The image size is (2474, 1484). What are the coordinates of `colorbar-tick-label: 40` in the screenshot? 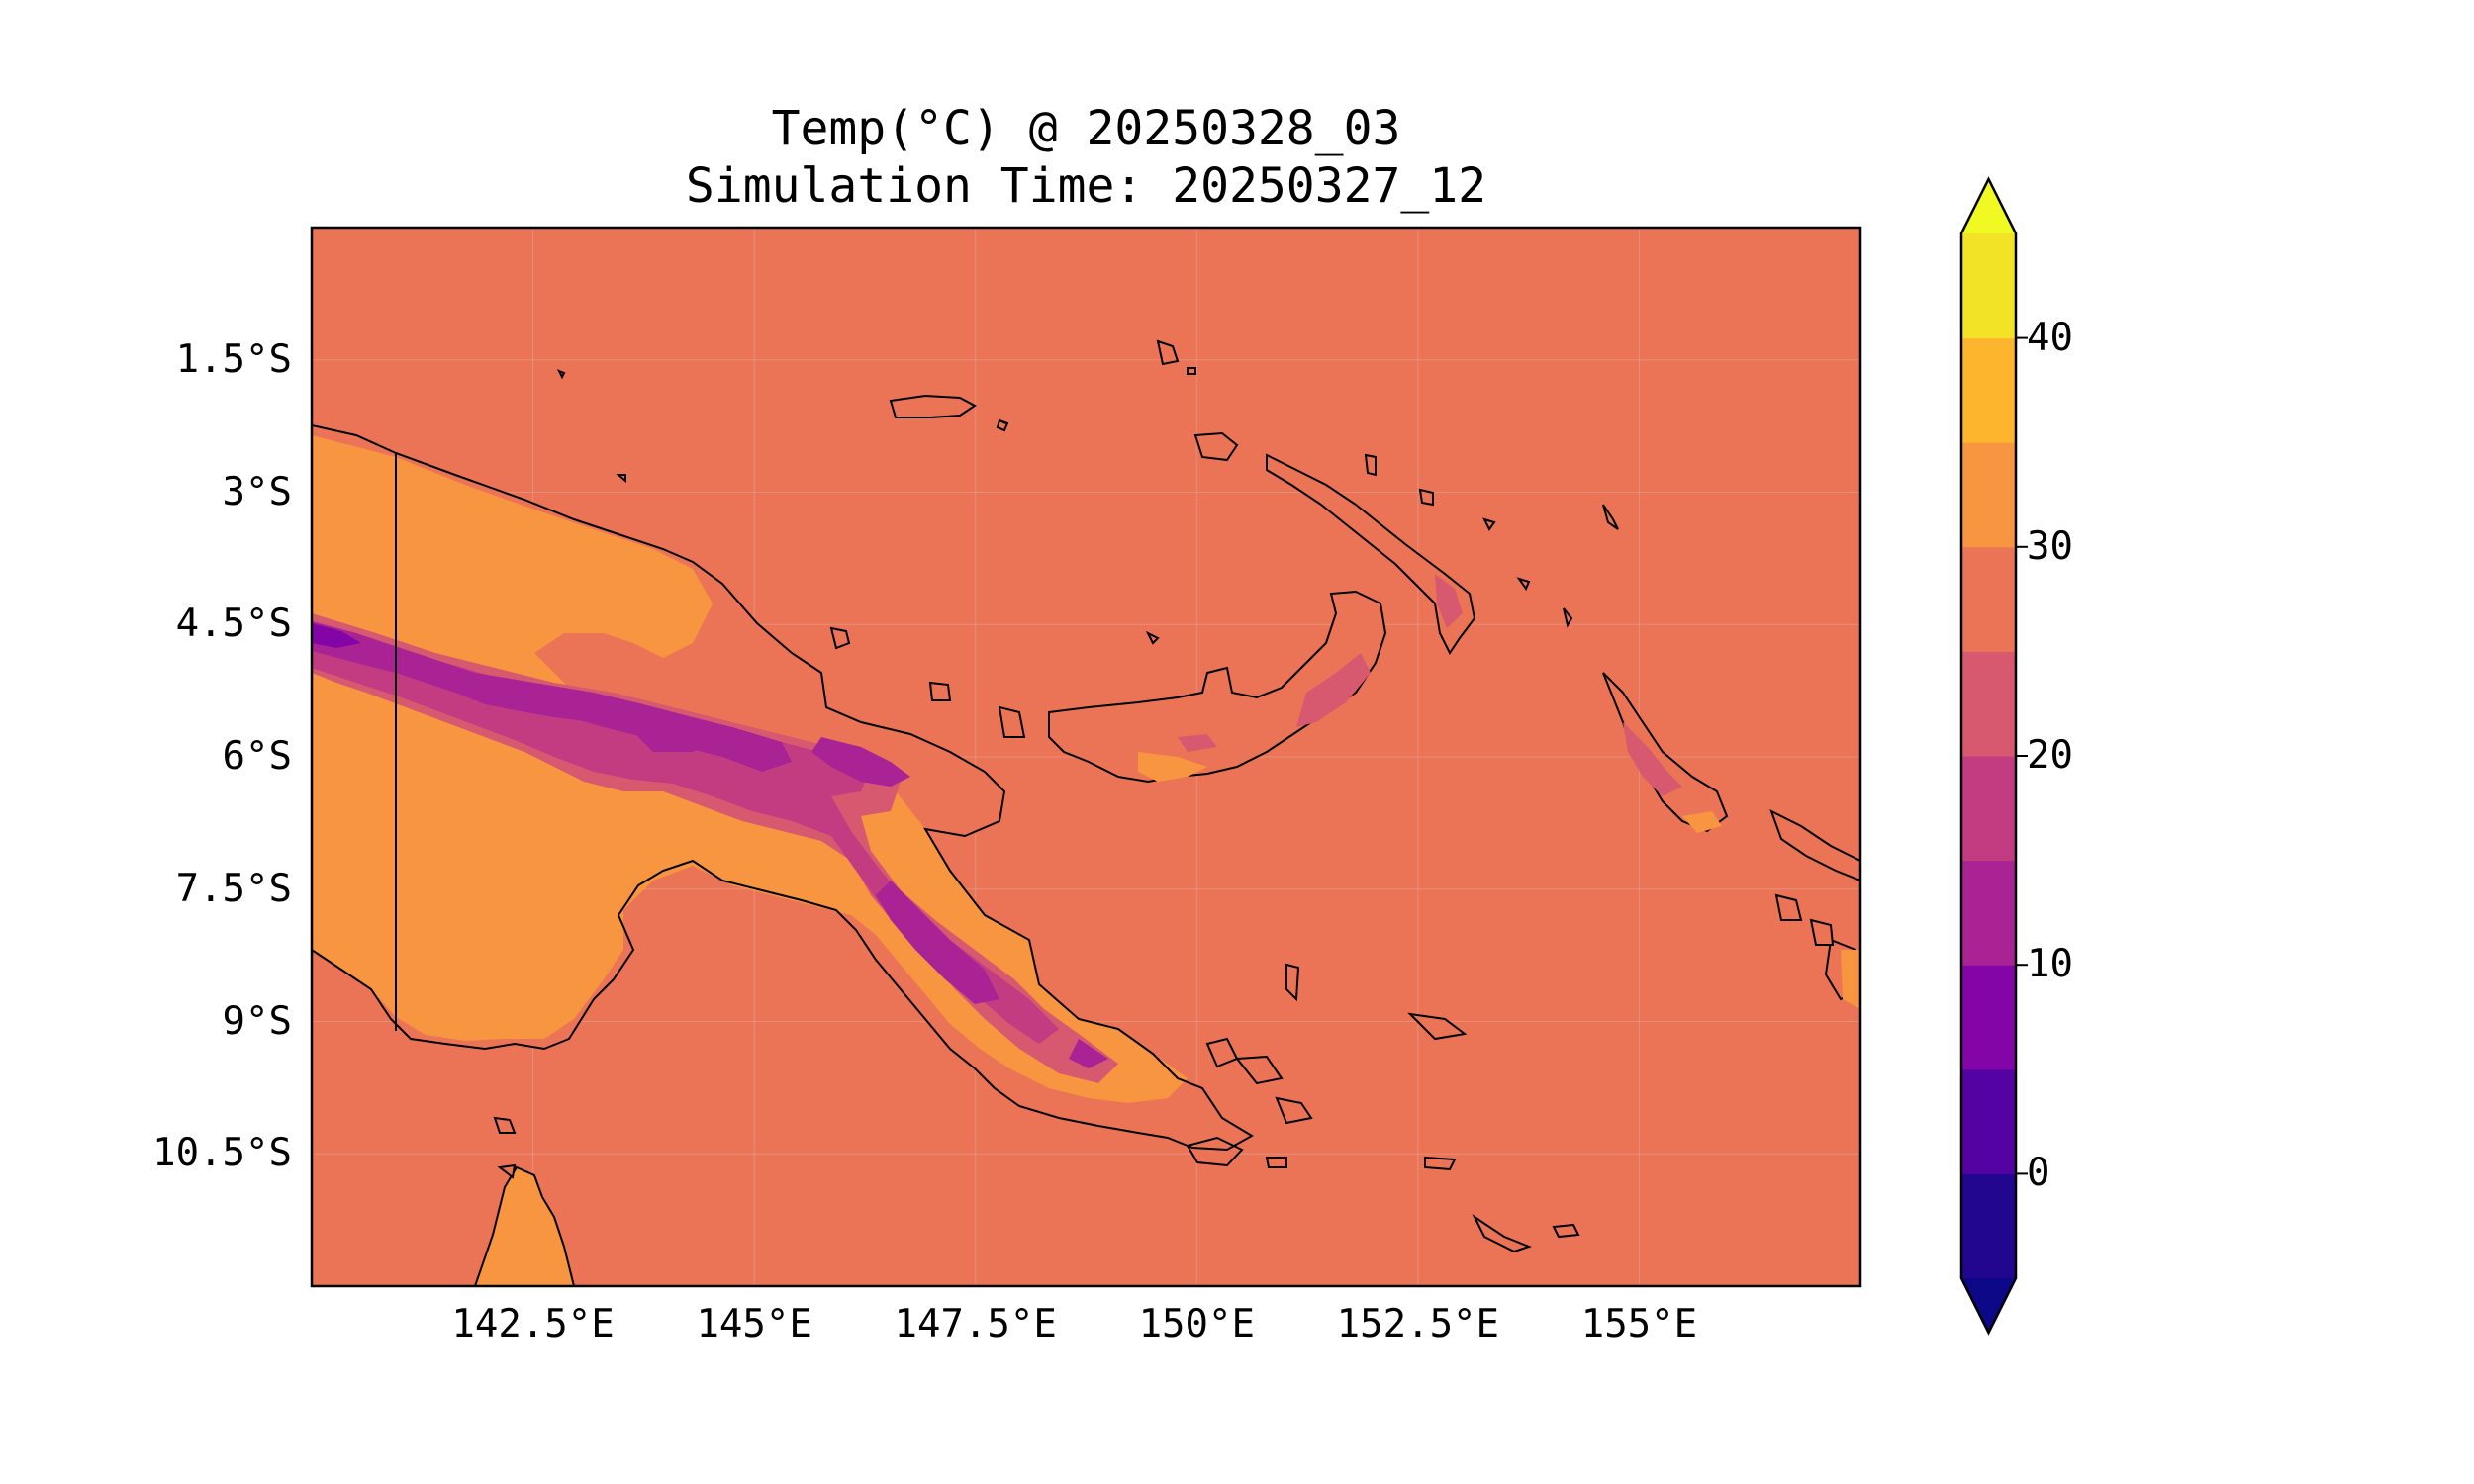 It's located at (2050, 337).